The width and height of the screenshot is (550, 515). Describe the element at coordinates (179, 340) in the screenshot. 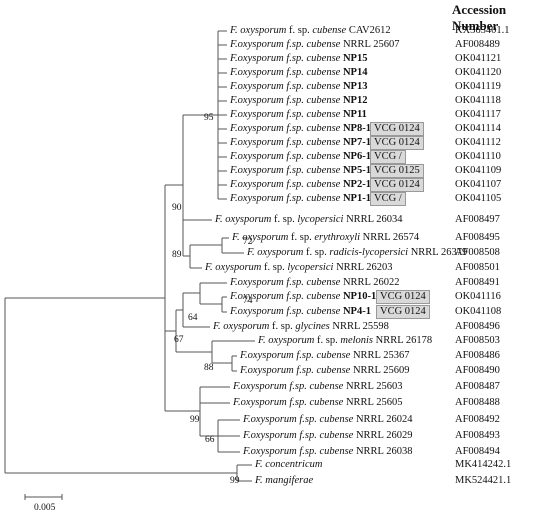

I see `bootstrap-value: 67` at that location.